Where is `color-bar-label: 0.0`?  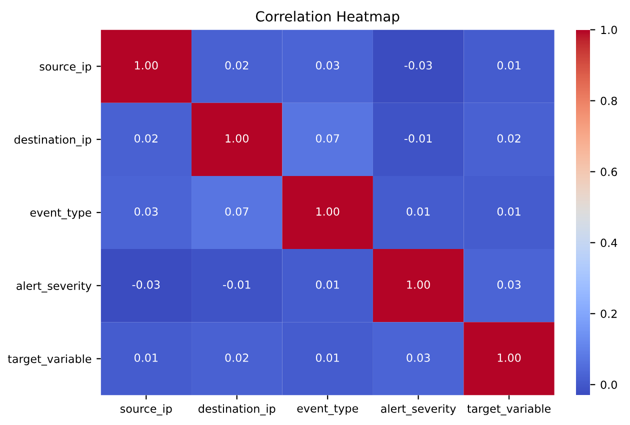
color-bar-label: 0.0 is located at coordinates (608, 384).